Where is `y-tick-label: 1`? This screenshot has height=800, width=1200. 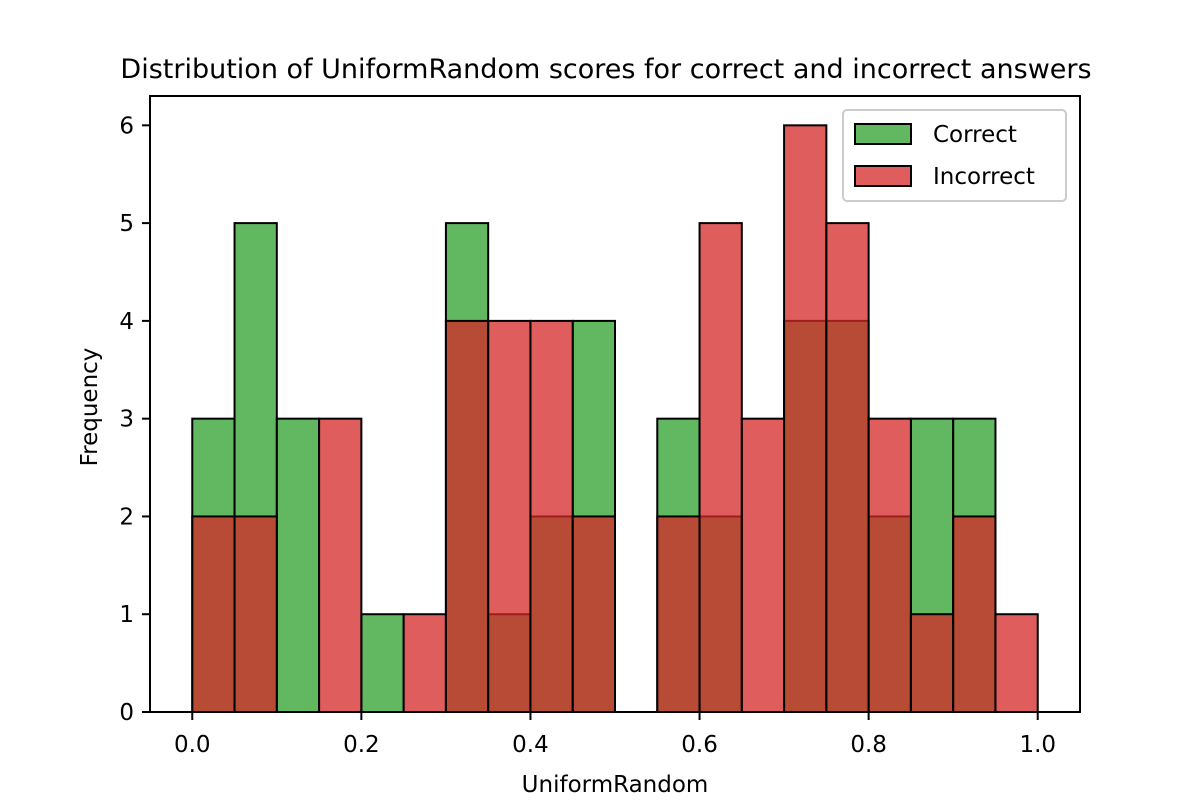 y-tick-label: 1 is located at coordinates (126, 615).